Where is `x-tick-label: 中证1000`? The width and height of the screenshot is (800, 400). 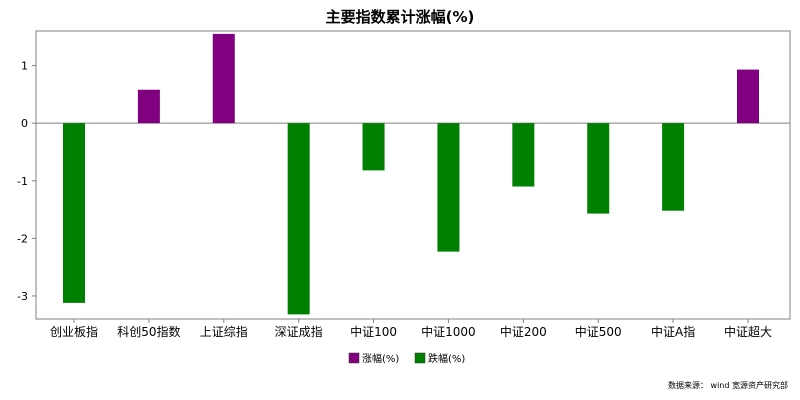 x-tick-label: 中证1000 is located at coordinates (448, 331).